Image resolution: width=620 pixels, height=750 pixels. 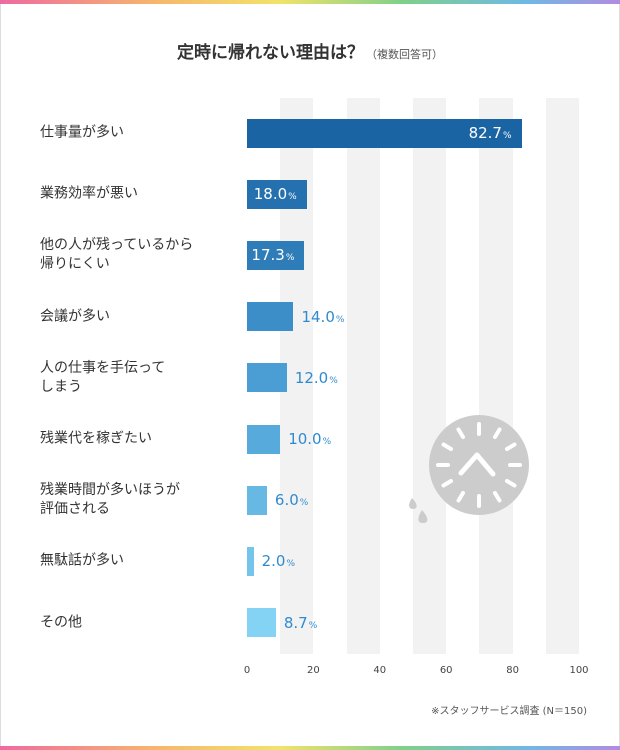 What do you see at coordinates (82, 560) in the screenshot?
I see `category-label-line: 無駄話が多い` at bounding box center [82, 560].